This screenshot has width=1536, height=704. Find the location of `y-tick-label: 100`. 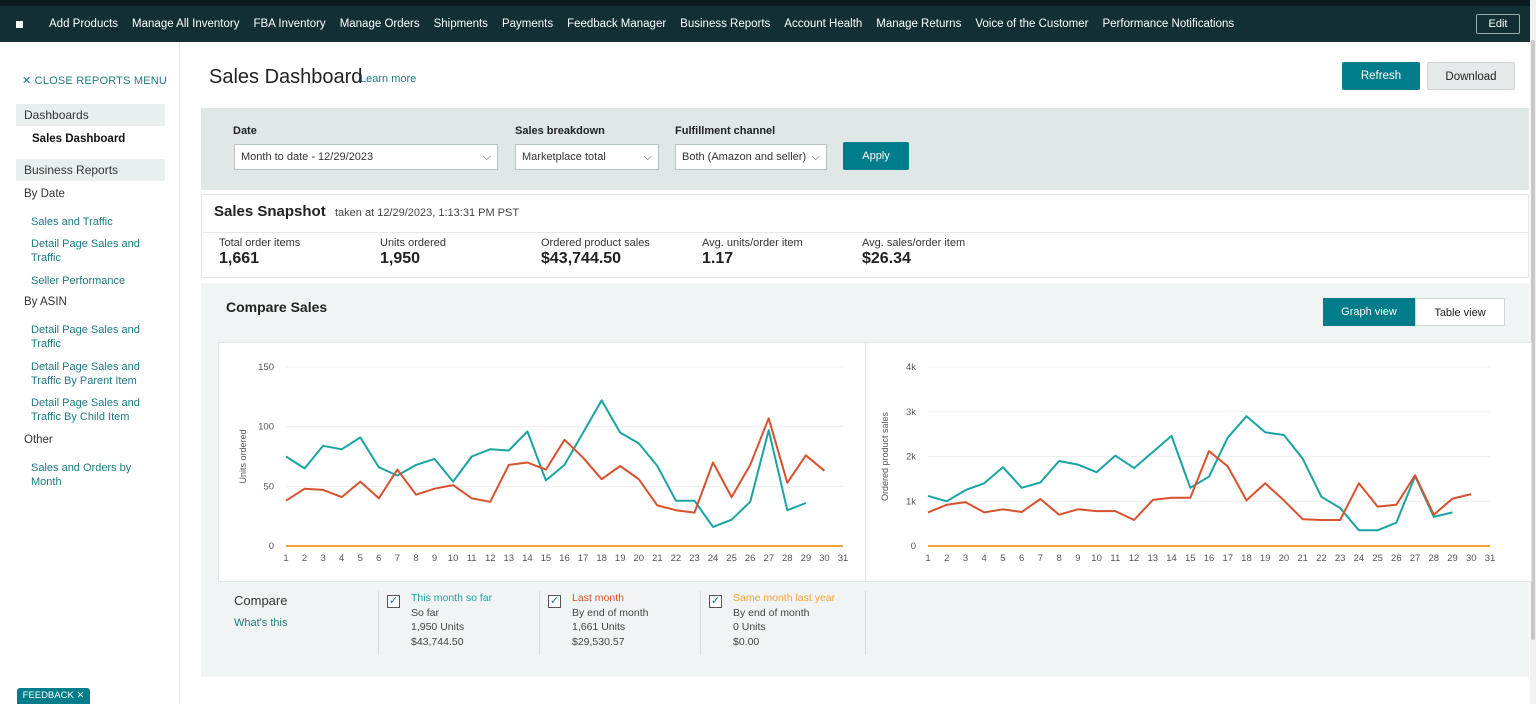

y-tick-label: 100 is located at coordinates (266, 427).